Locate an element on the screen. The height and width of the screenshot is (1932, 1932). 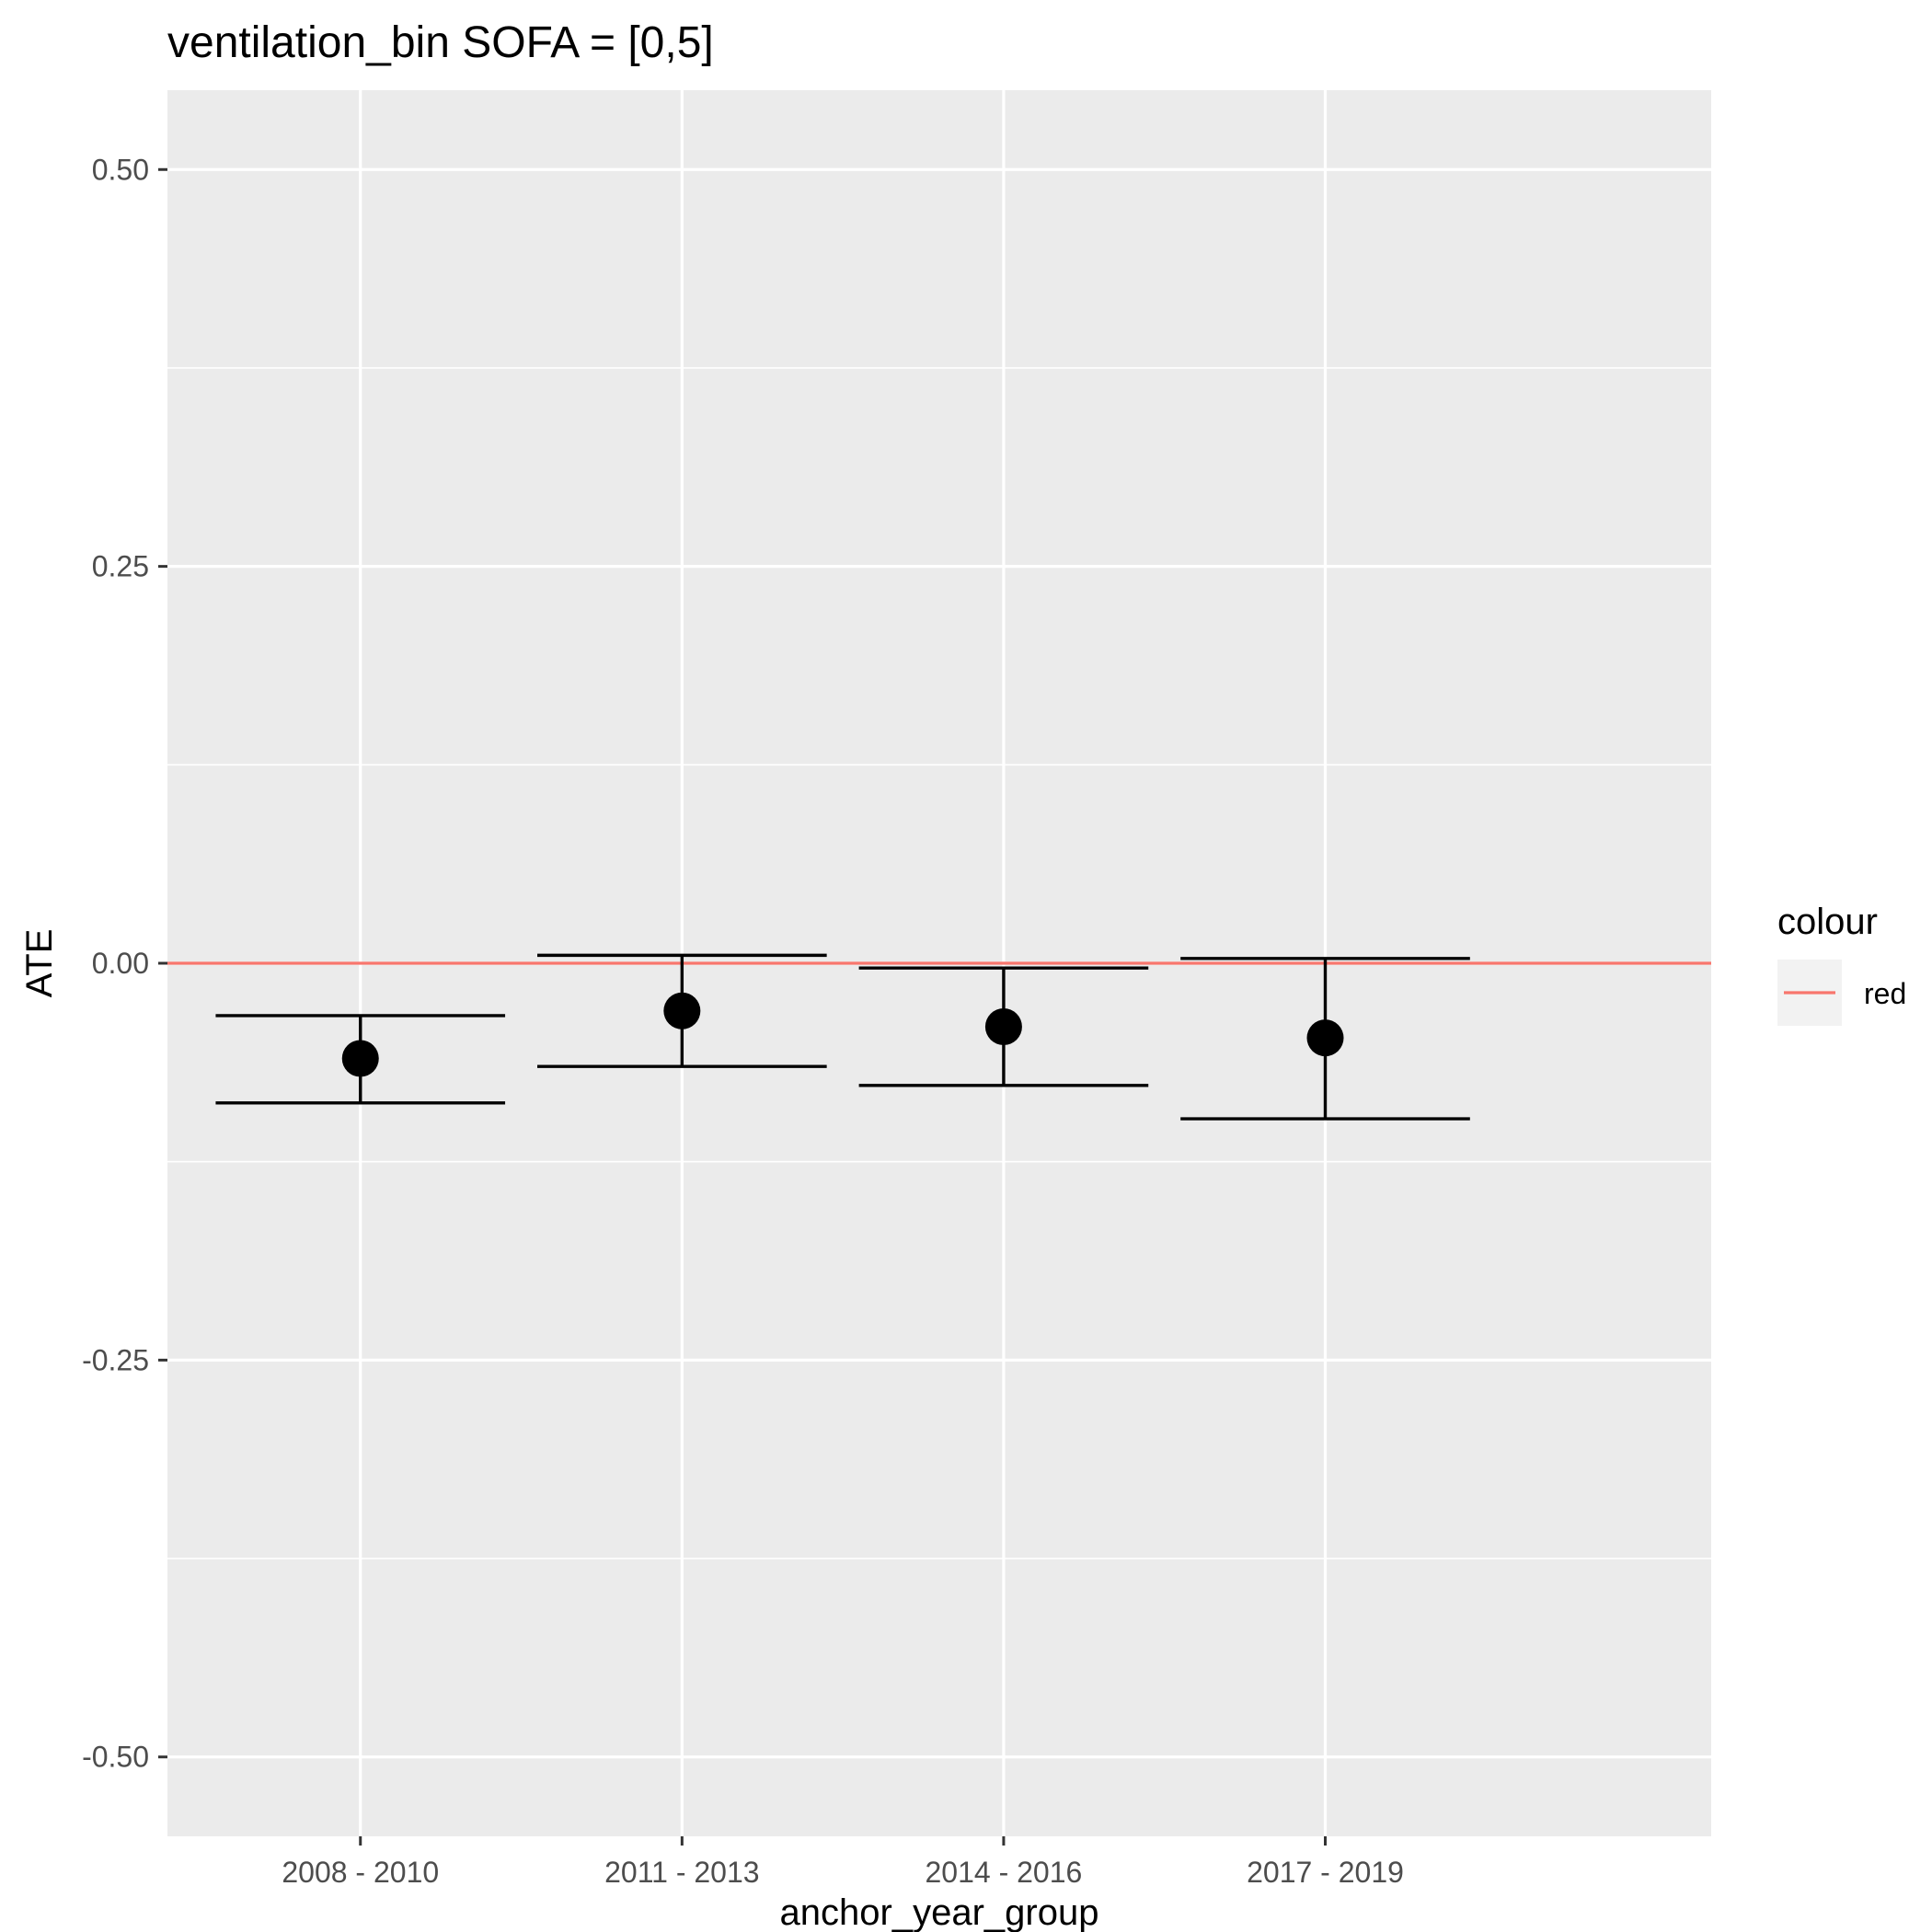
legend: colour red is located at coordinates (1841, 964).